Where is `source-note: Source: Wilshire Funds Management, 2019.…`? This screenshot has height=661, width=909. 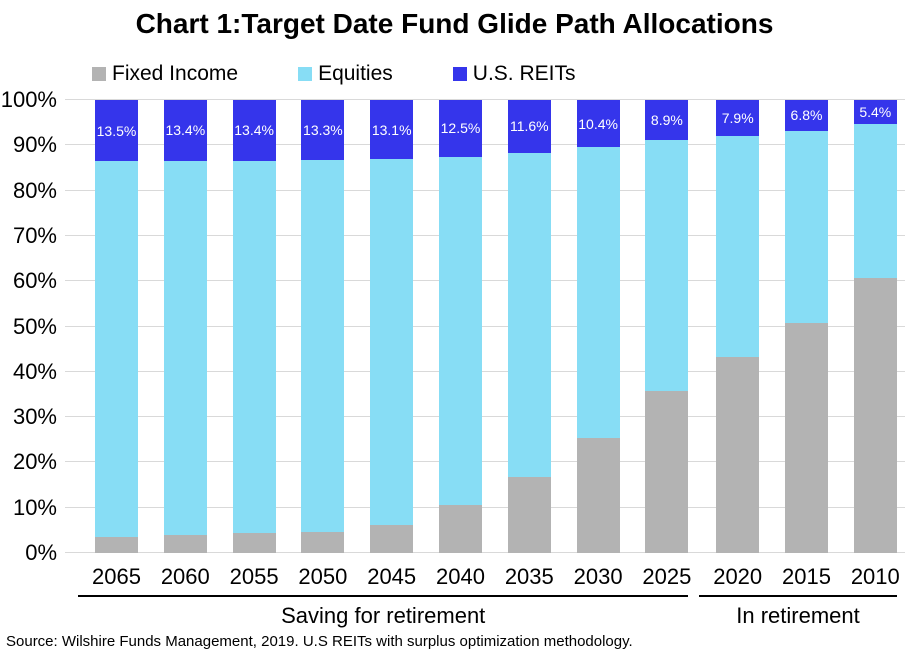
source-note: Source: Wilshire Funds Management, 2019.… is located at coordinates (319, 641).